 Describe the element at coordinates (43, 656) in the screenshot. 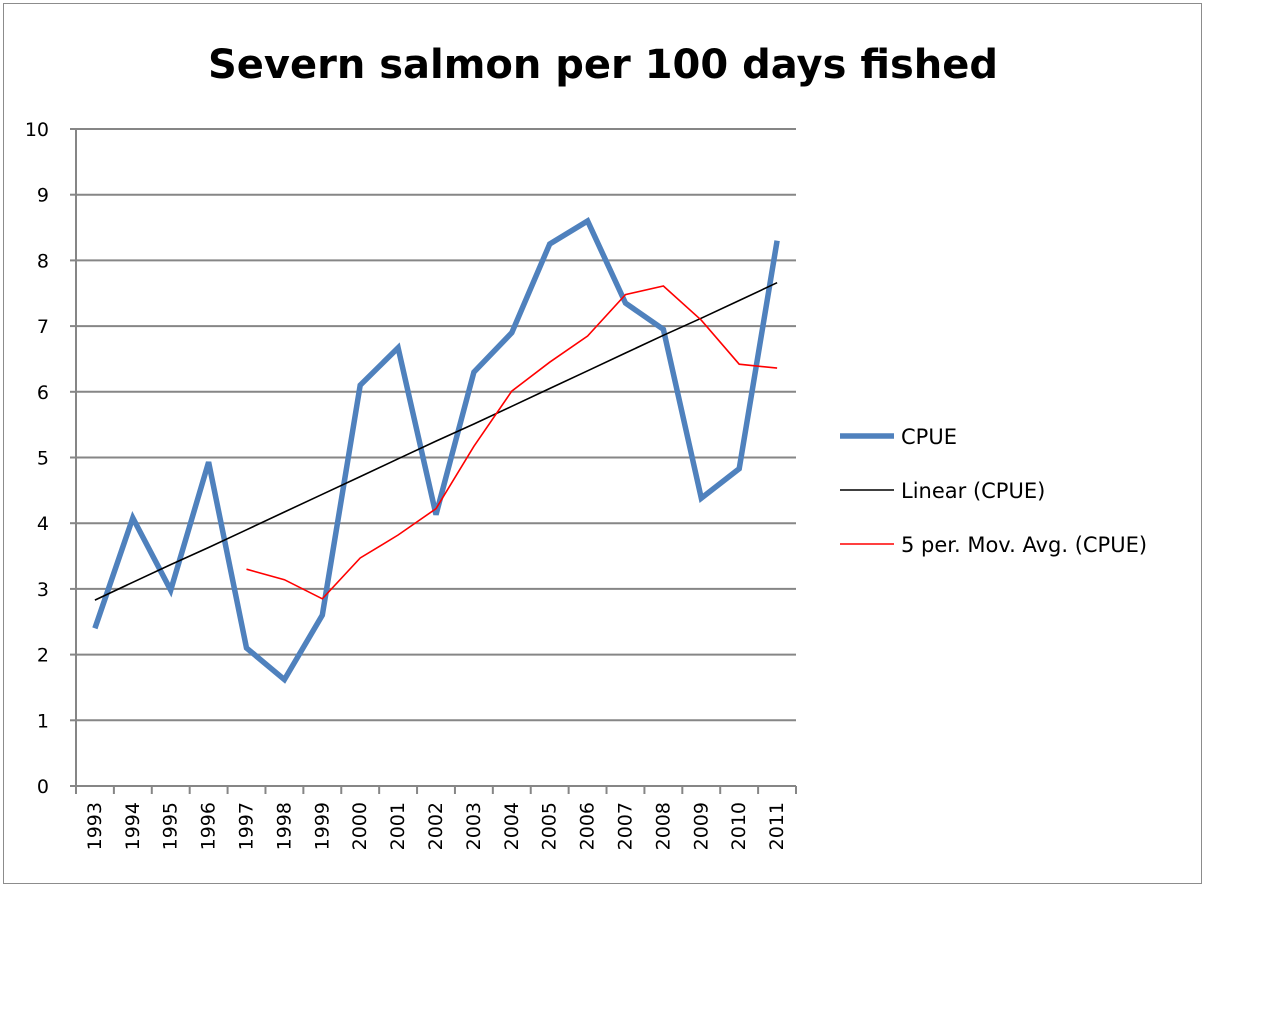

I see `y-tick-label: 2` at that location.